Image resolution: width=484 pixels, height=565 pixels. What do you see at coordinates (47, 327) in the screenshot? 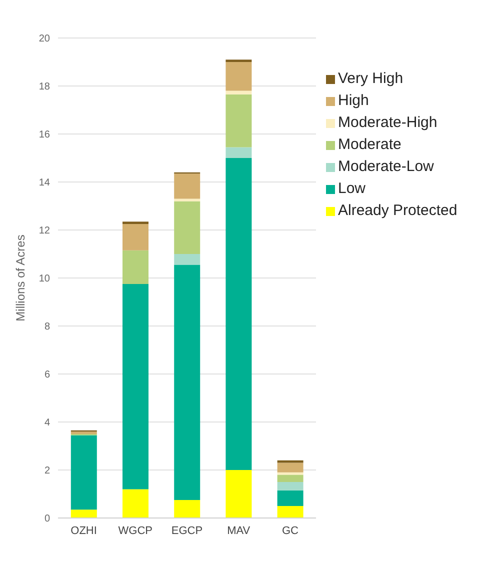
I see `y-tick-label: 8` at bounding box center [47, 327].